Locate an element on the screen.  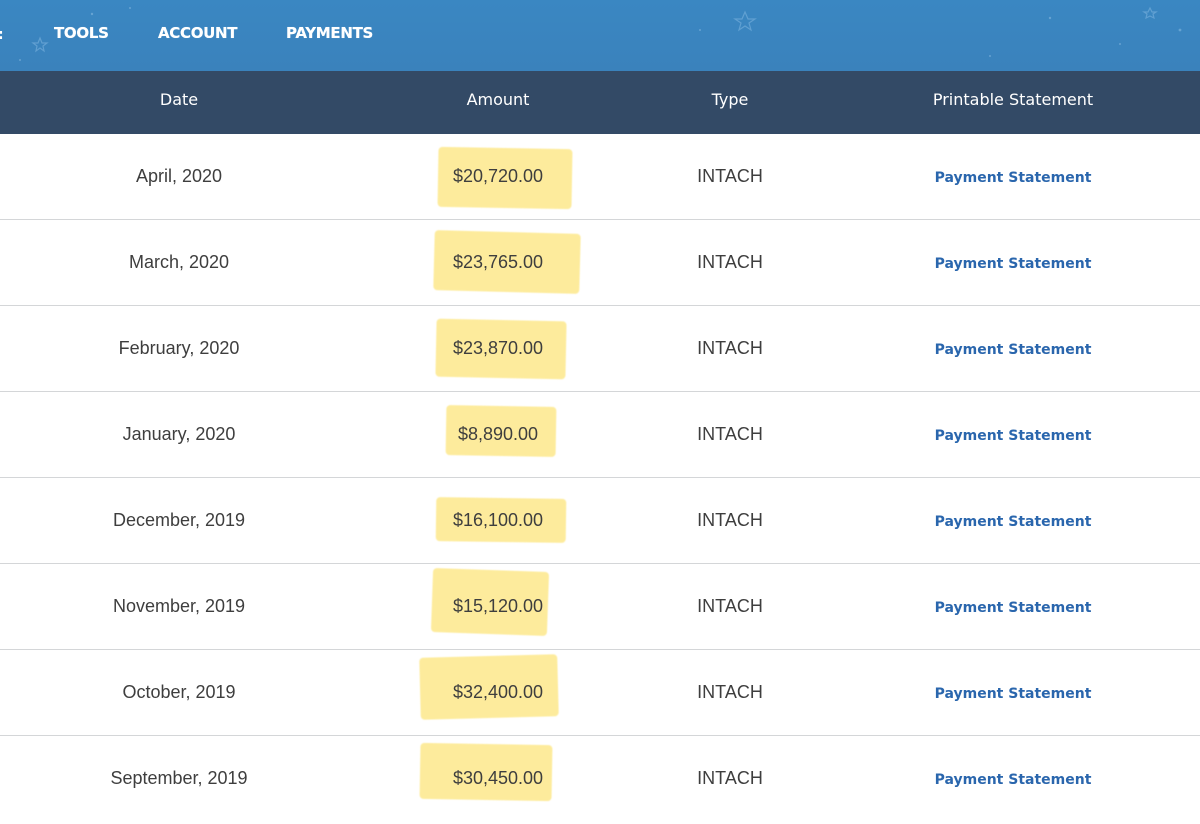
payment-amount: $8,890.00 is located at coordinates (498, 434).